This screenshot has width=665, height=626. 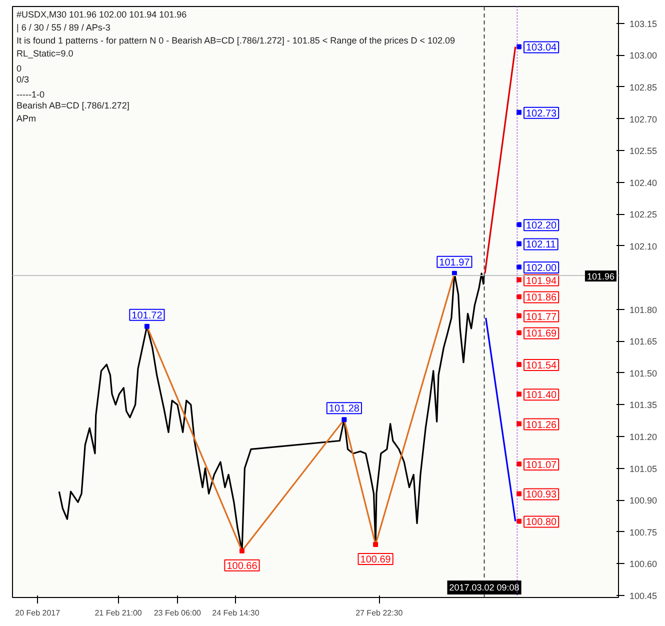 What do you see at coordinates (118, 613) in the screenshot?
I see `x-tick-label: 21 Feb 21:00` at bounding box center [118, 613].